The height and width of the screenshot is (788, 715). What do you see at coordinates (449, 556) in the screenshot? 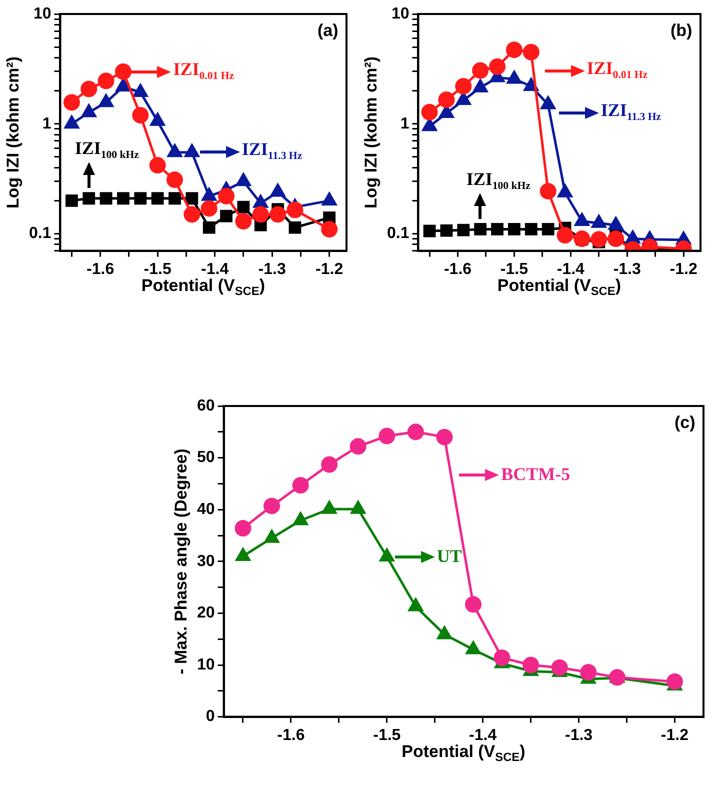
I see `annotation: UT` at bounding box center [449, 556].